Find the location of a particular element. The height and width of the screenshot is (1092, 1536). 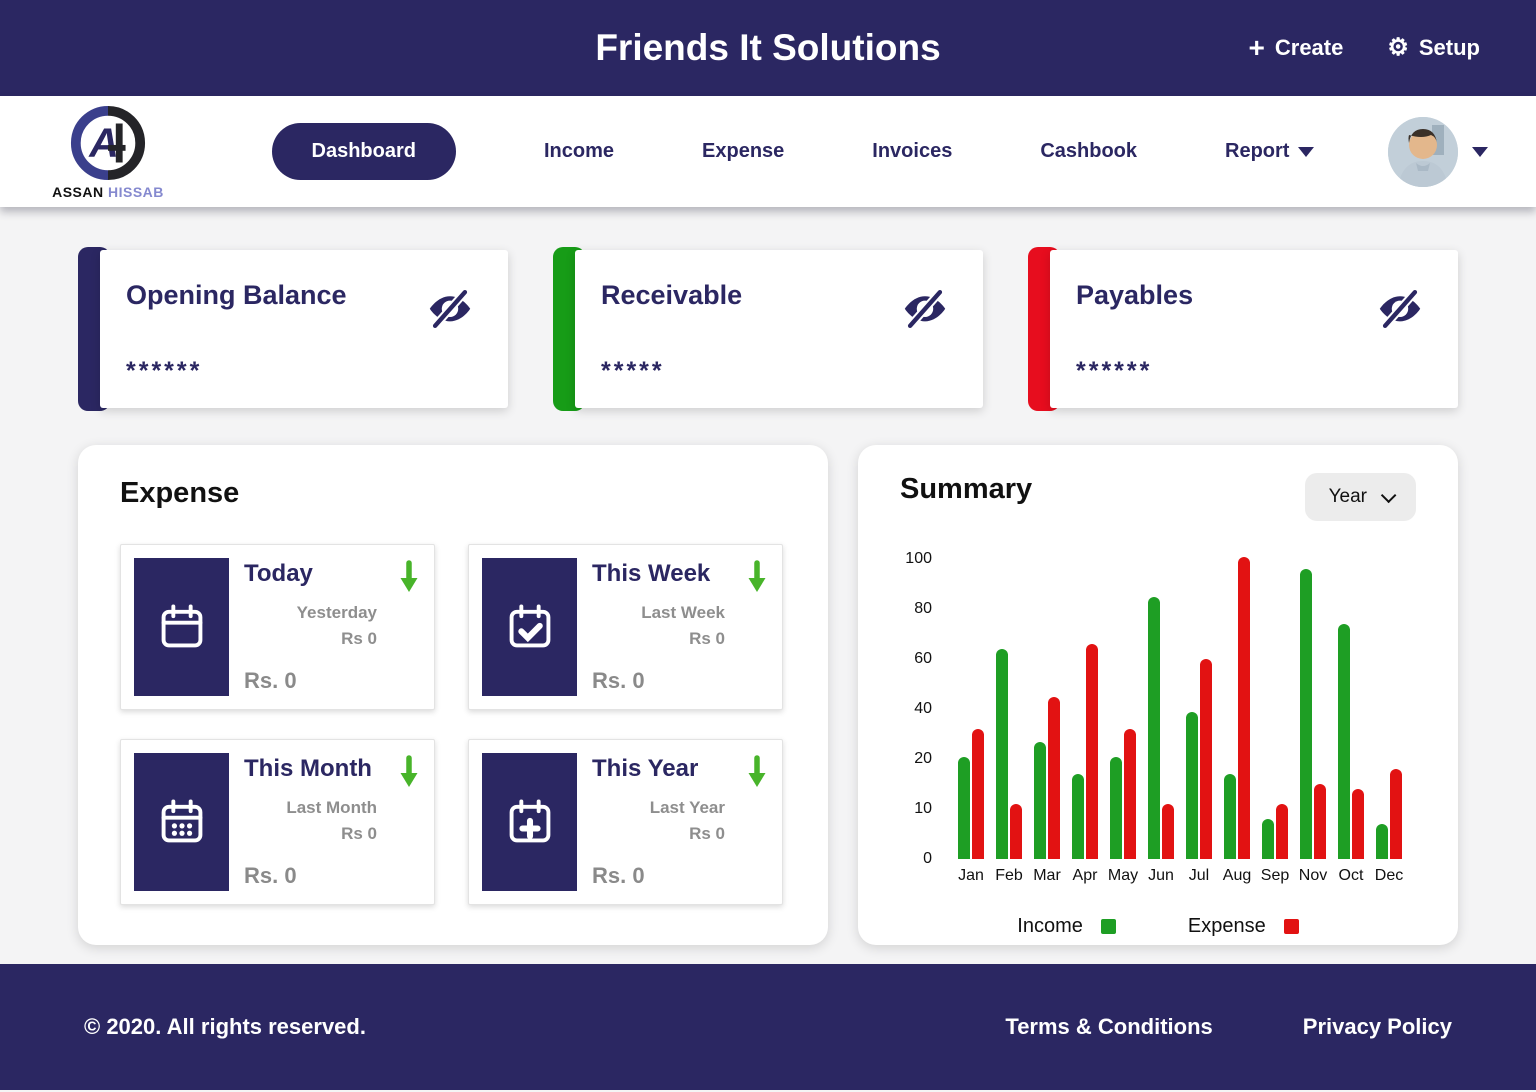

setup-button: ⚙ Setup is located at coordinates (1433, 48).